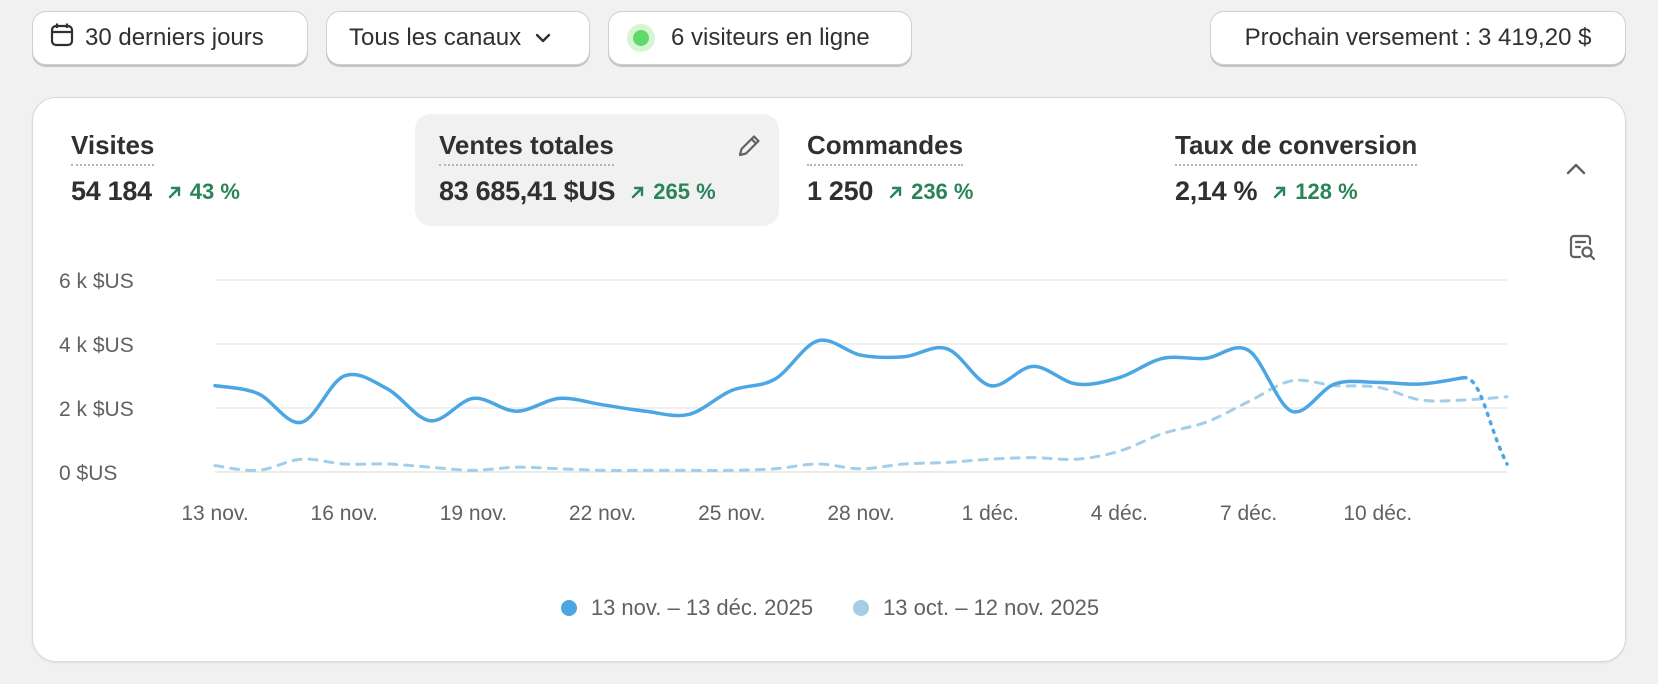 This screenshot has width=1658, height=684. What do you see at coordinates (1582, 247) in the screenshot?
I see `report-search-icon` at bounding box center [1582, 247].